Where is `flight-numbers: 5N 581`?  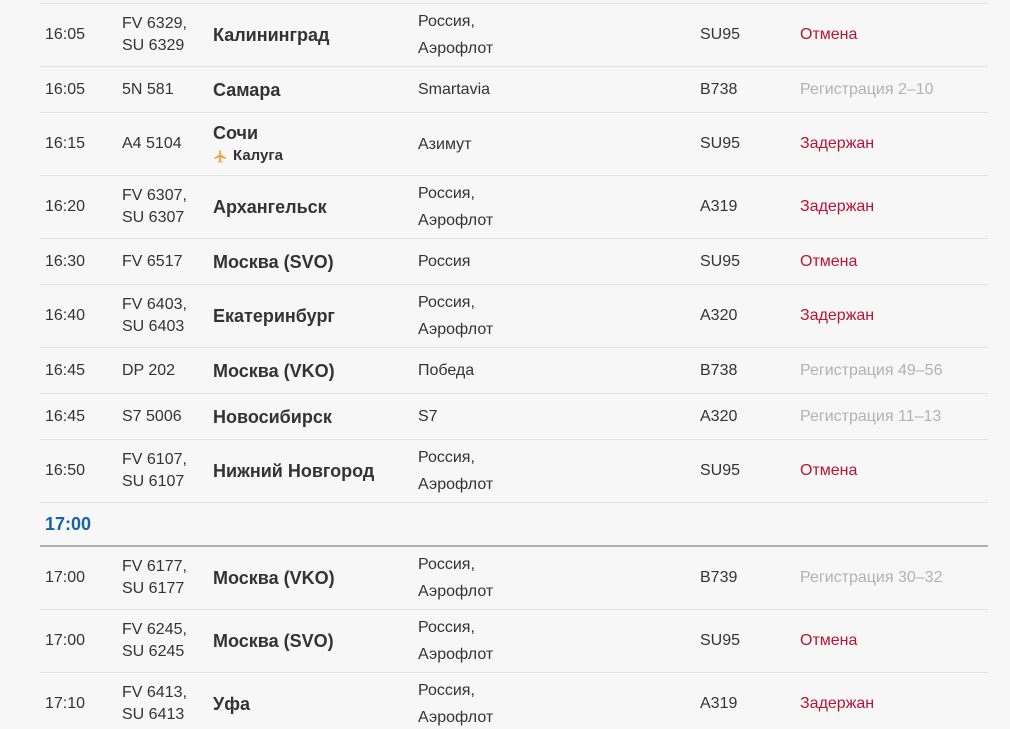
flight-numbers: 5N 581 is located at coordinates (148, 89).